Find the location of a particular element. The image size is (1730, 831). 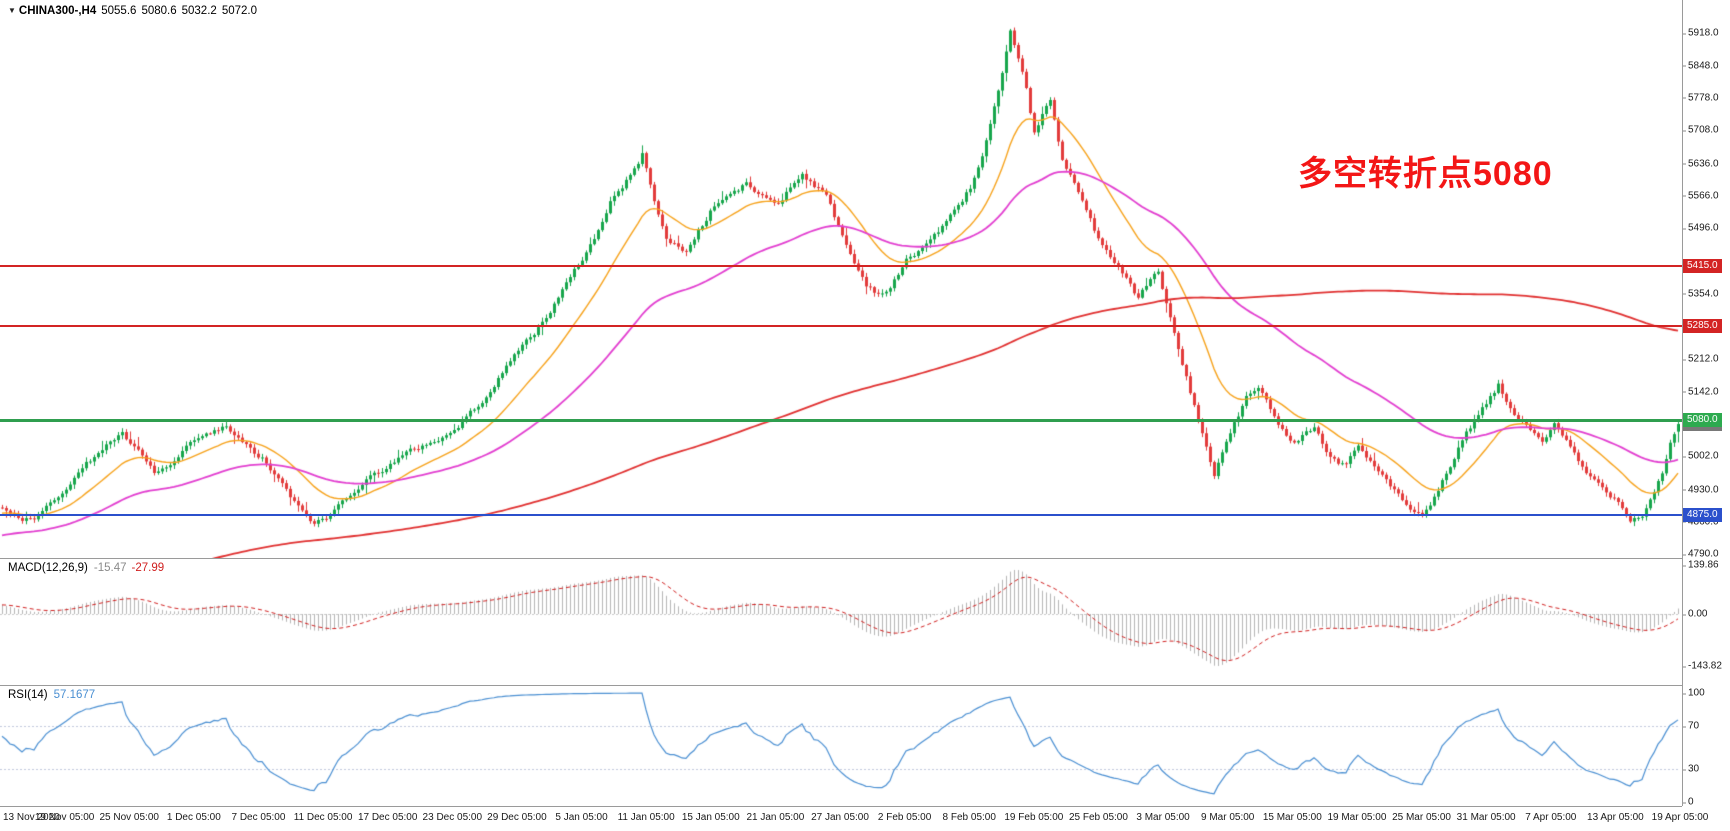

macd-main-value: -15.47 is located at coordinates (110, 568).